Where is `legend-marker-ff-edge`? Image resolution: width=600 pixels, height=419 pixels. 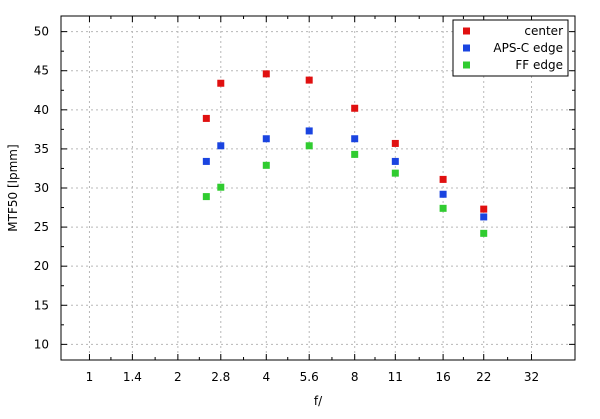 legend-marker-ff-edge is located at coordinates (466, 65).